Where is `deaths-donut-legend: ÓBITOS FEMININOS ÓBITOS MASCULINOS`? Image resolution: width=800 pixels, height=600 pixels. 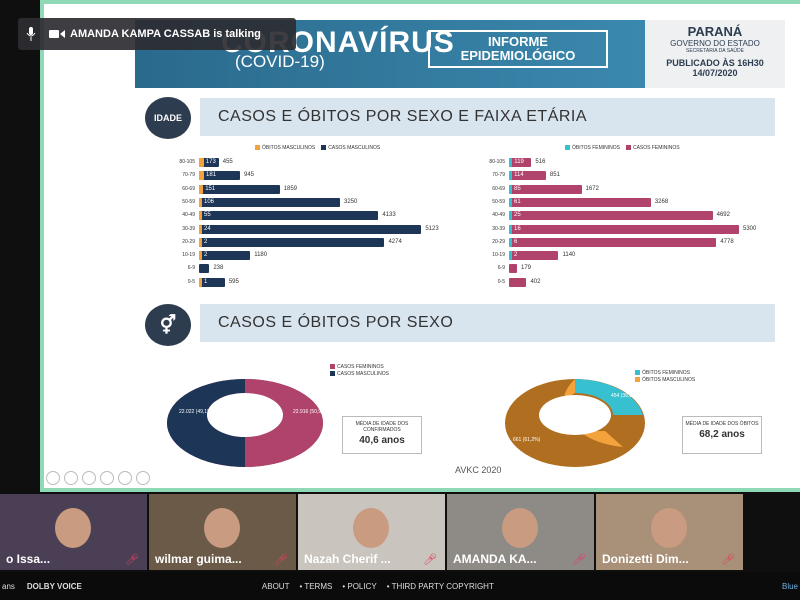
deaths-donut-legend: ÓBITOS FEMININOS ÓBITOS MASCULINOS is located at coordinates (665, 376).